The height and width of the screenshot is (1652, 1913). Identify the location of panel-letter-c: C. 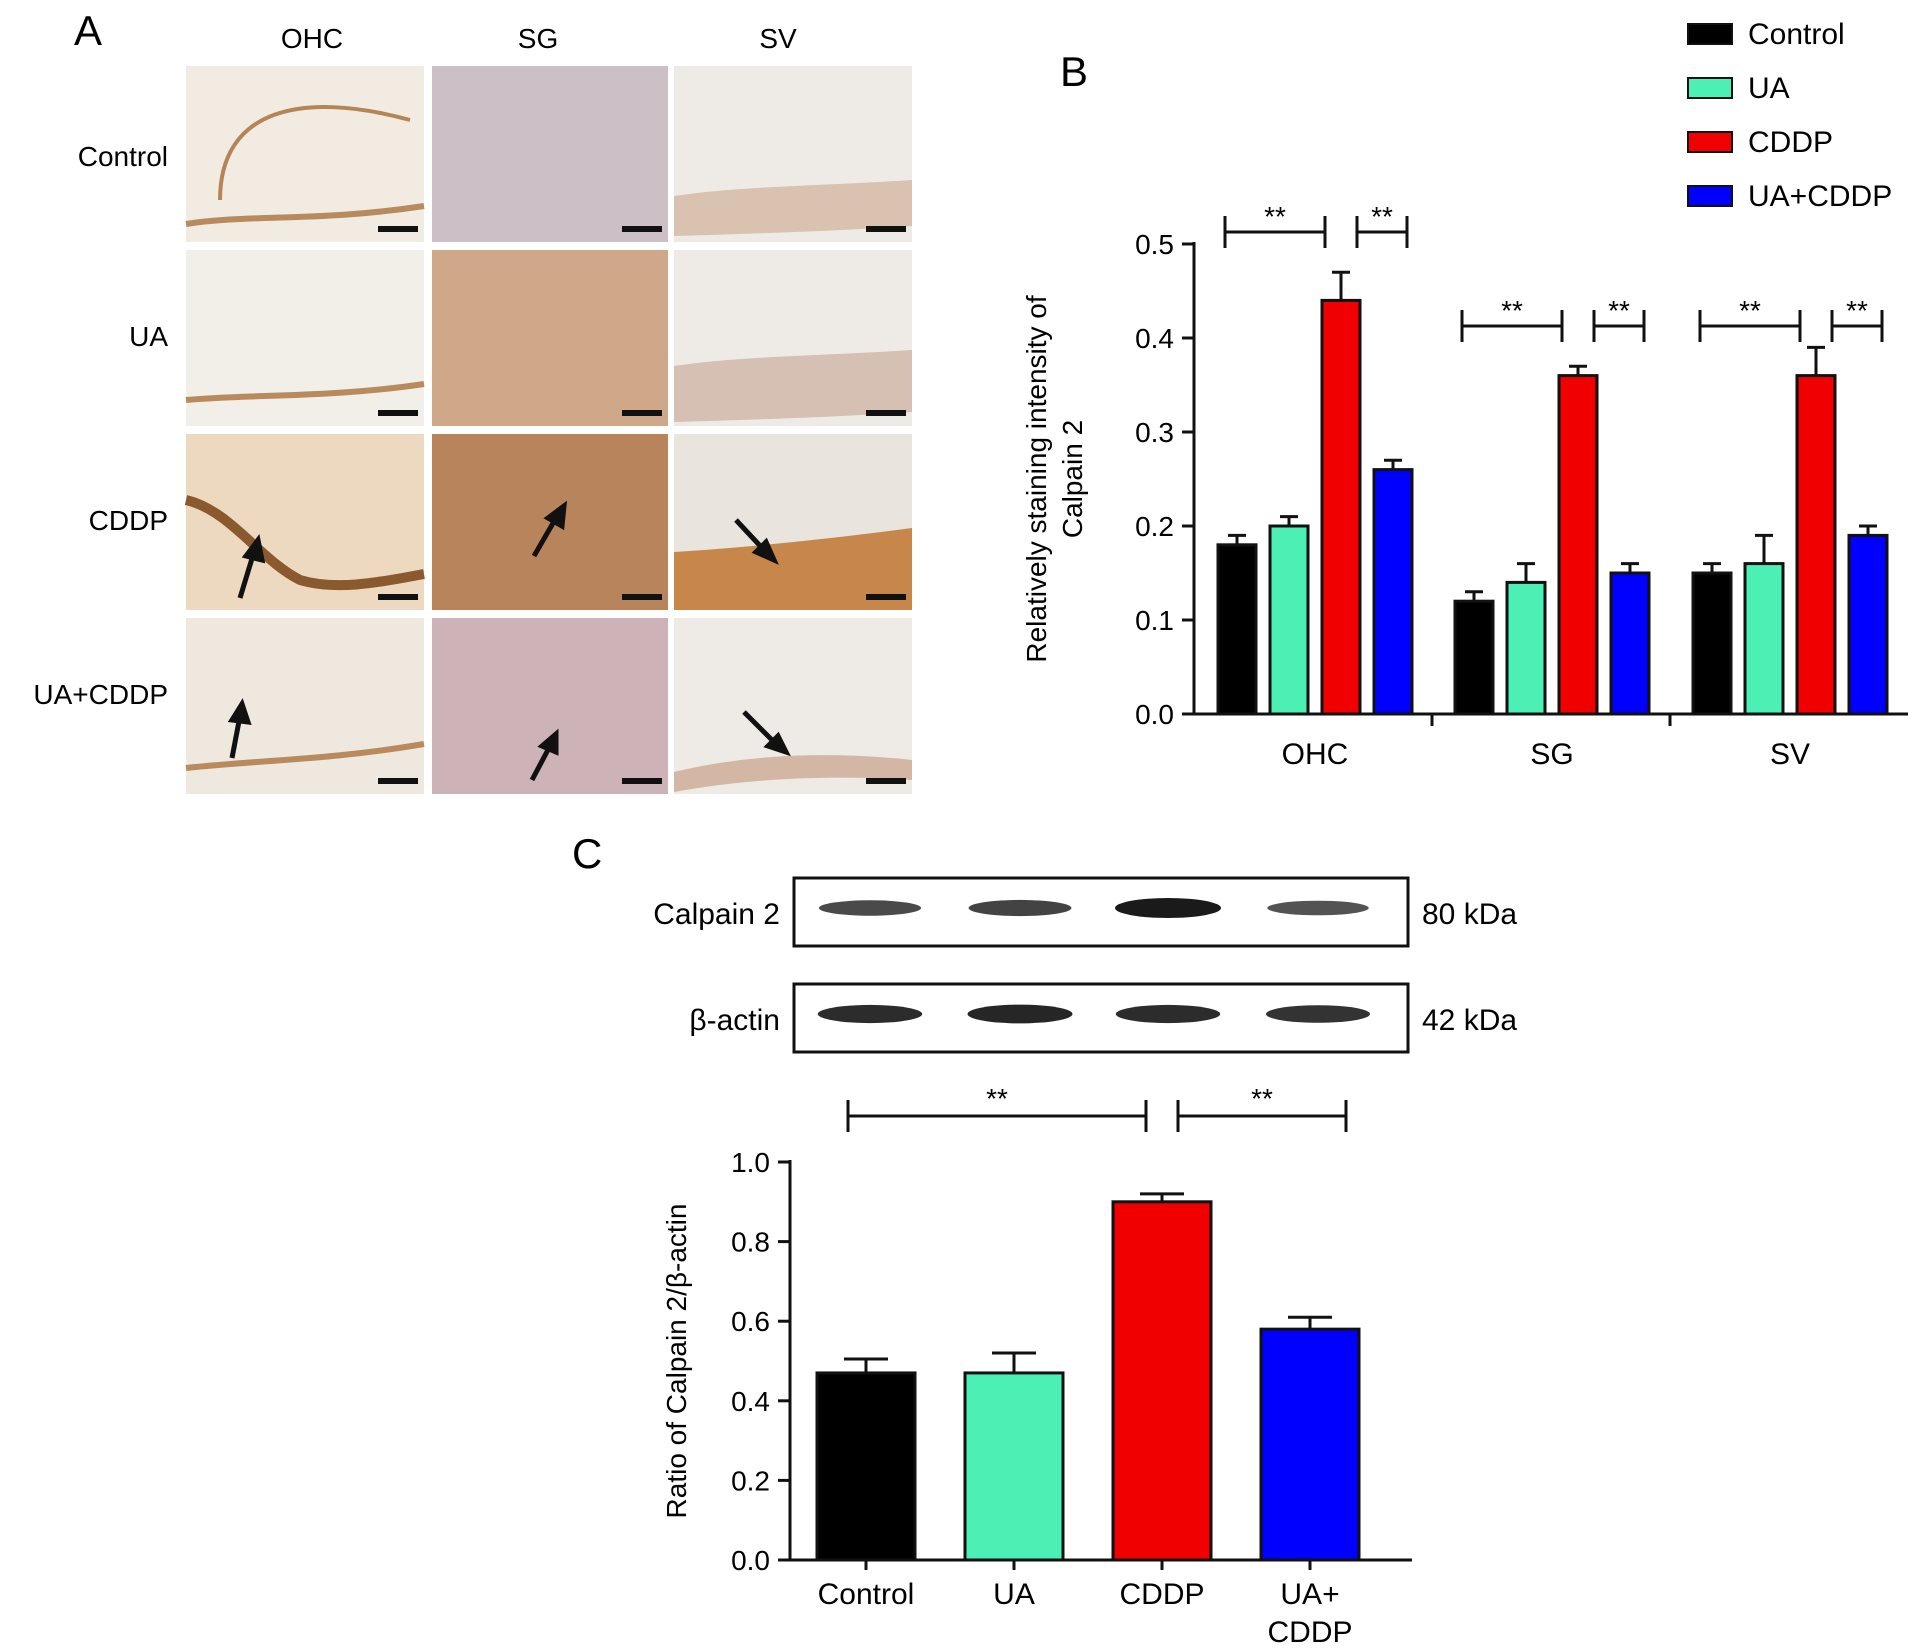
(587, 853).